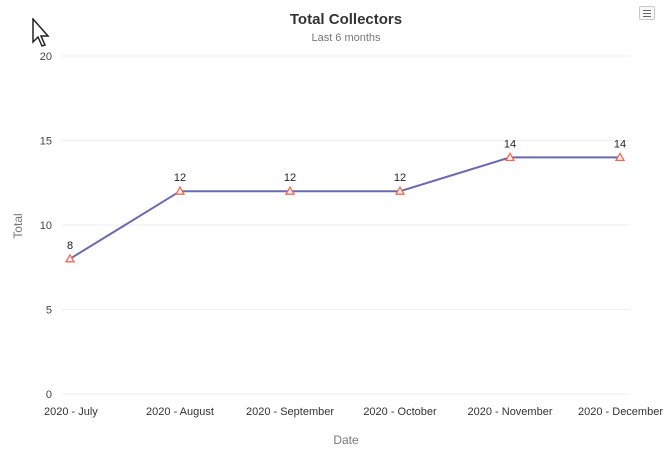 The height and width of the screenshot is (453, 671). What do you see at coordinates (346, 440) in the screenshot?
I see `x-axis-label: Date` at bounding box center [346, 440].